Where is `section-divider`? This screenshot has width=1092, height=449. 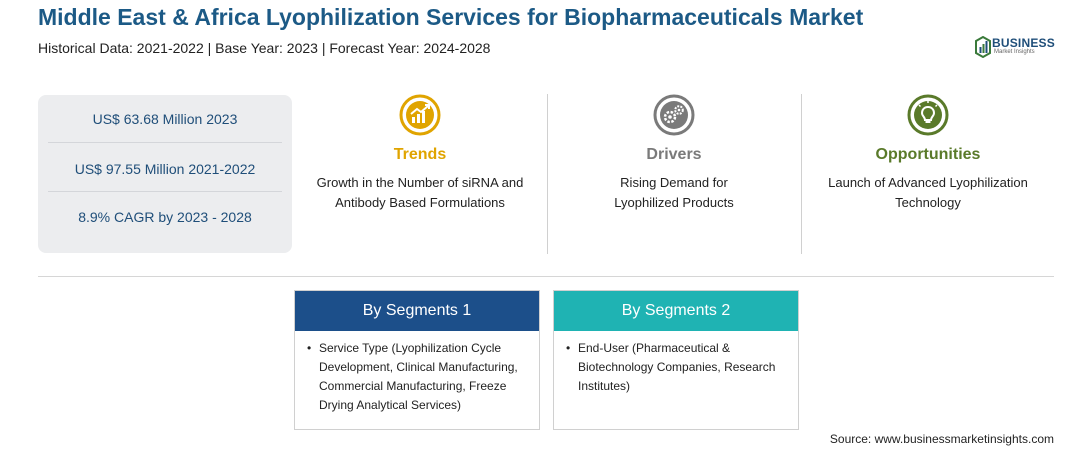 section-divider is located at coordinates (546, 276).